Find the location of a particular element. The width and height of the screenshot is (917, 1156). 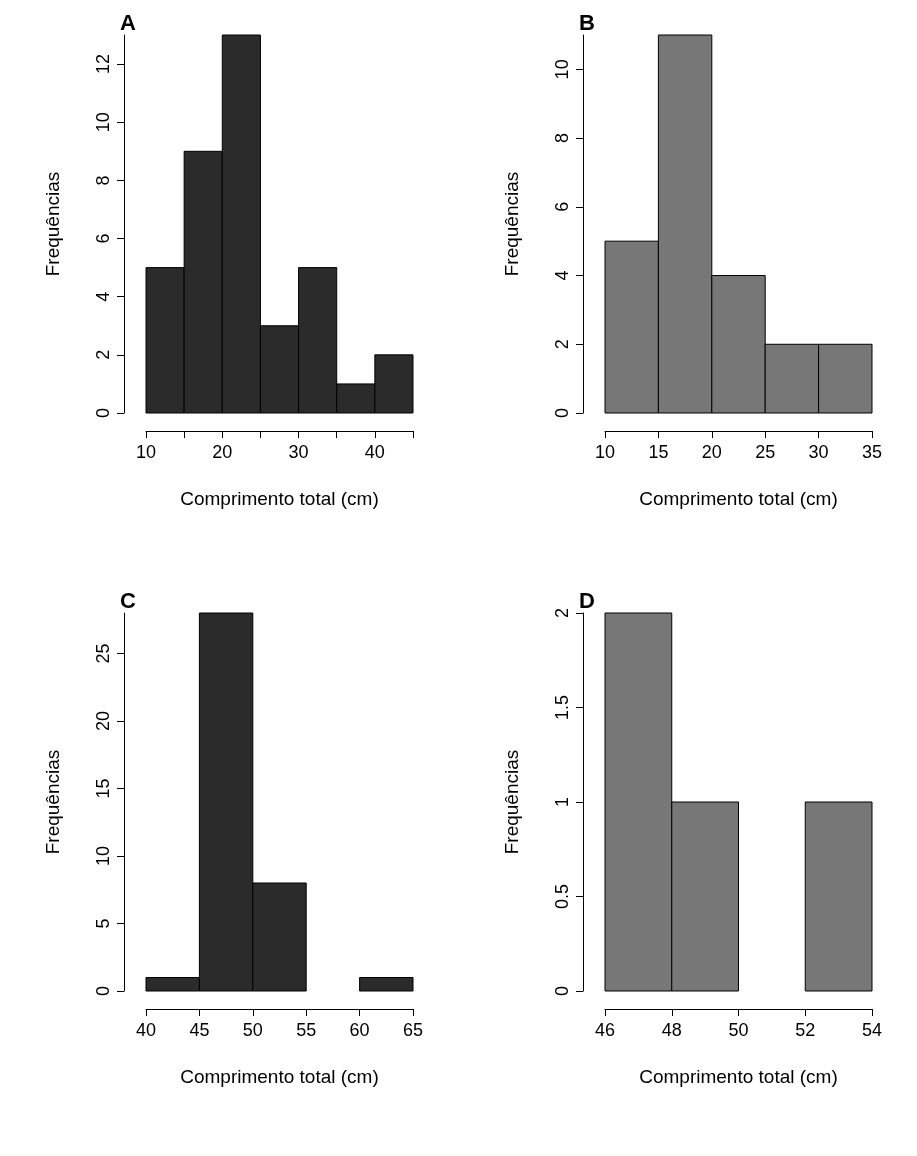

x-tick-label: 45 is located at coordinates (199, 1030).